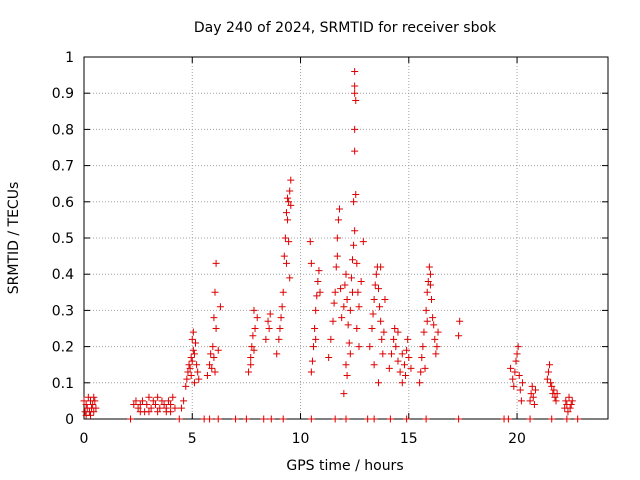 The image size is (640, 480). I want to click on y-tick-label: 0.7, so click(63, 167).